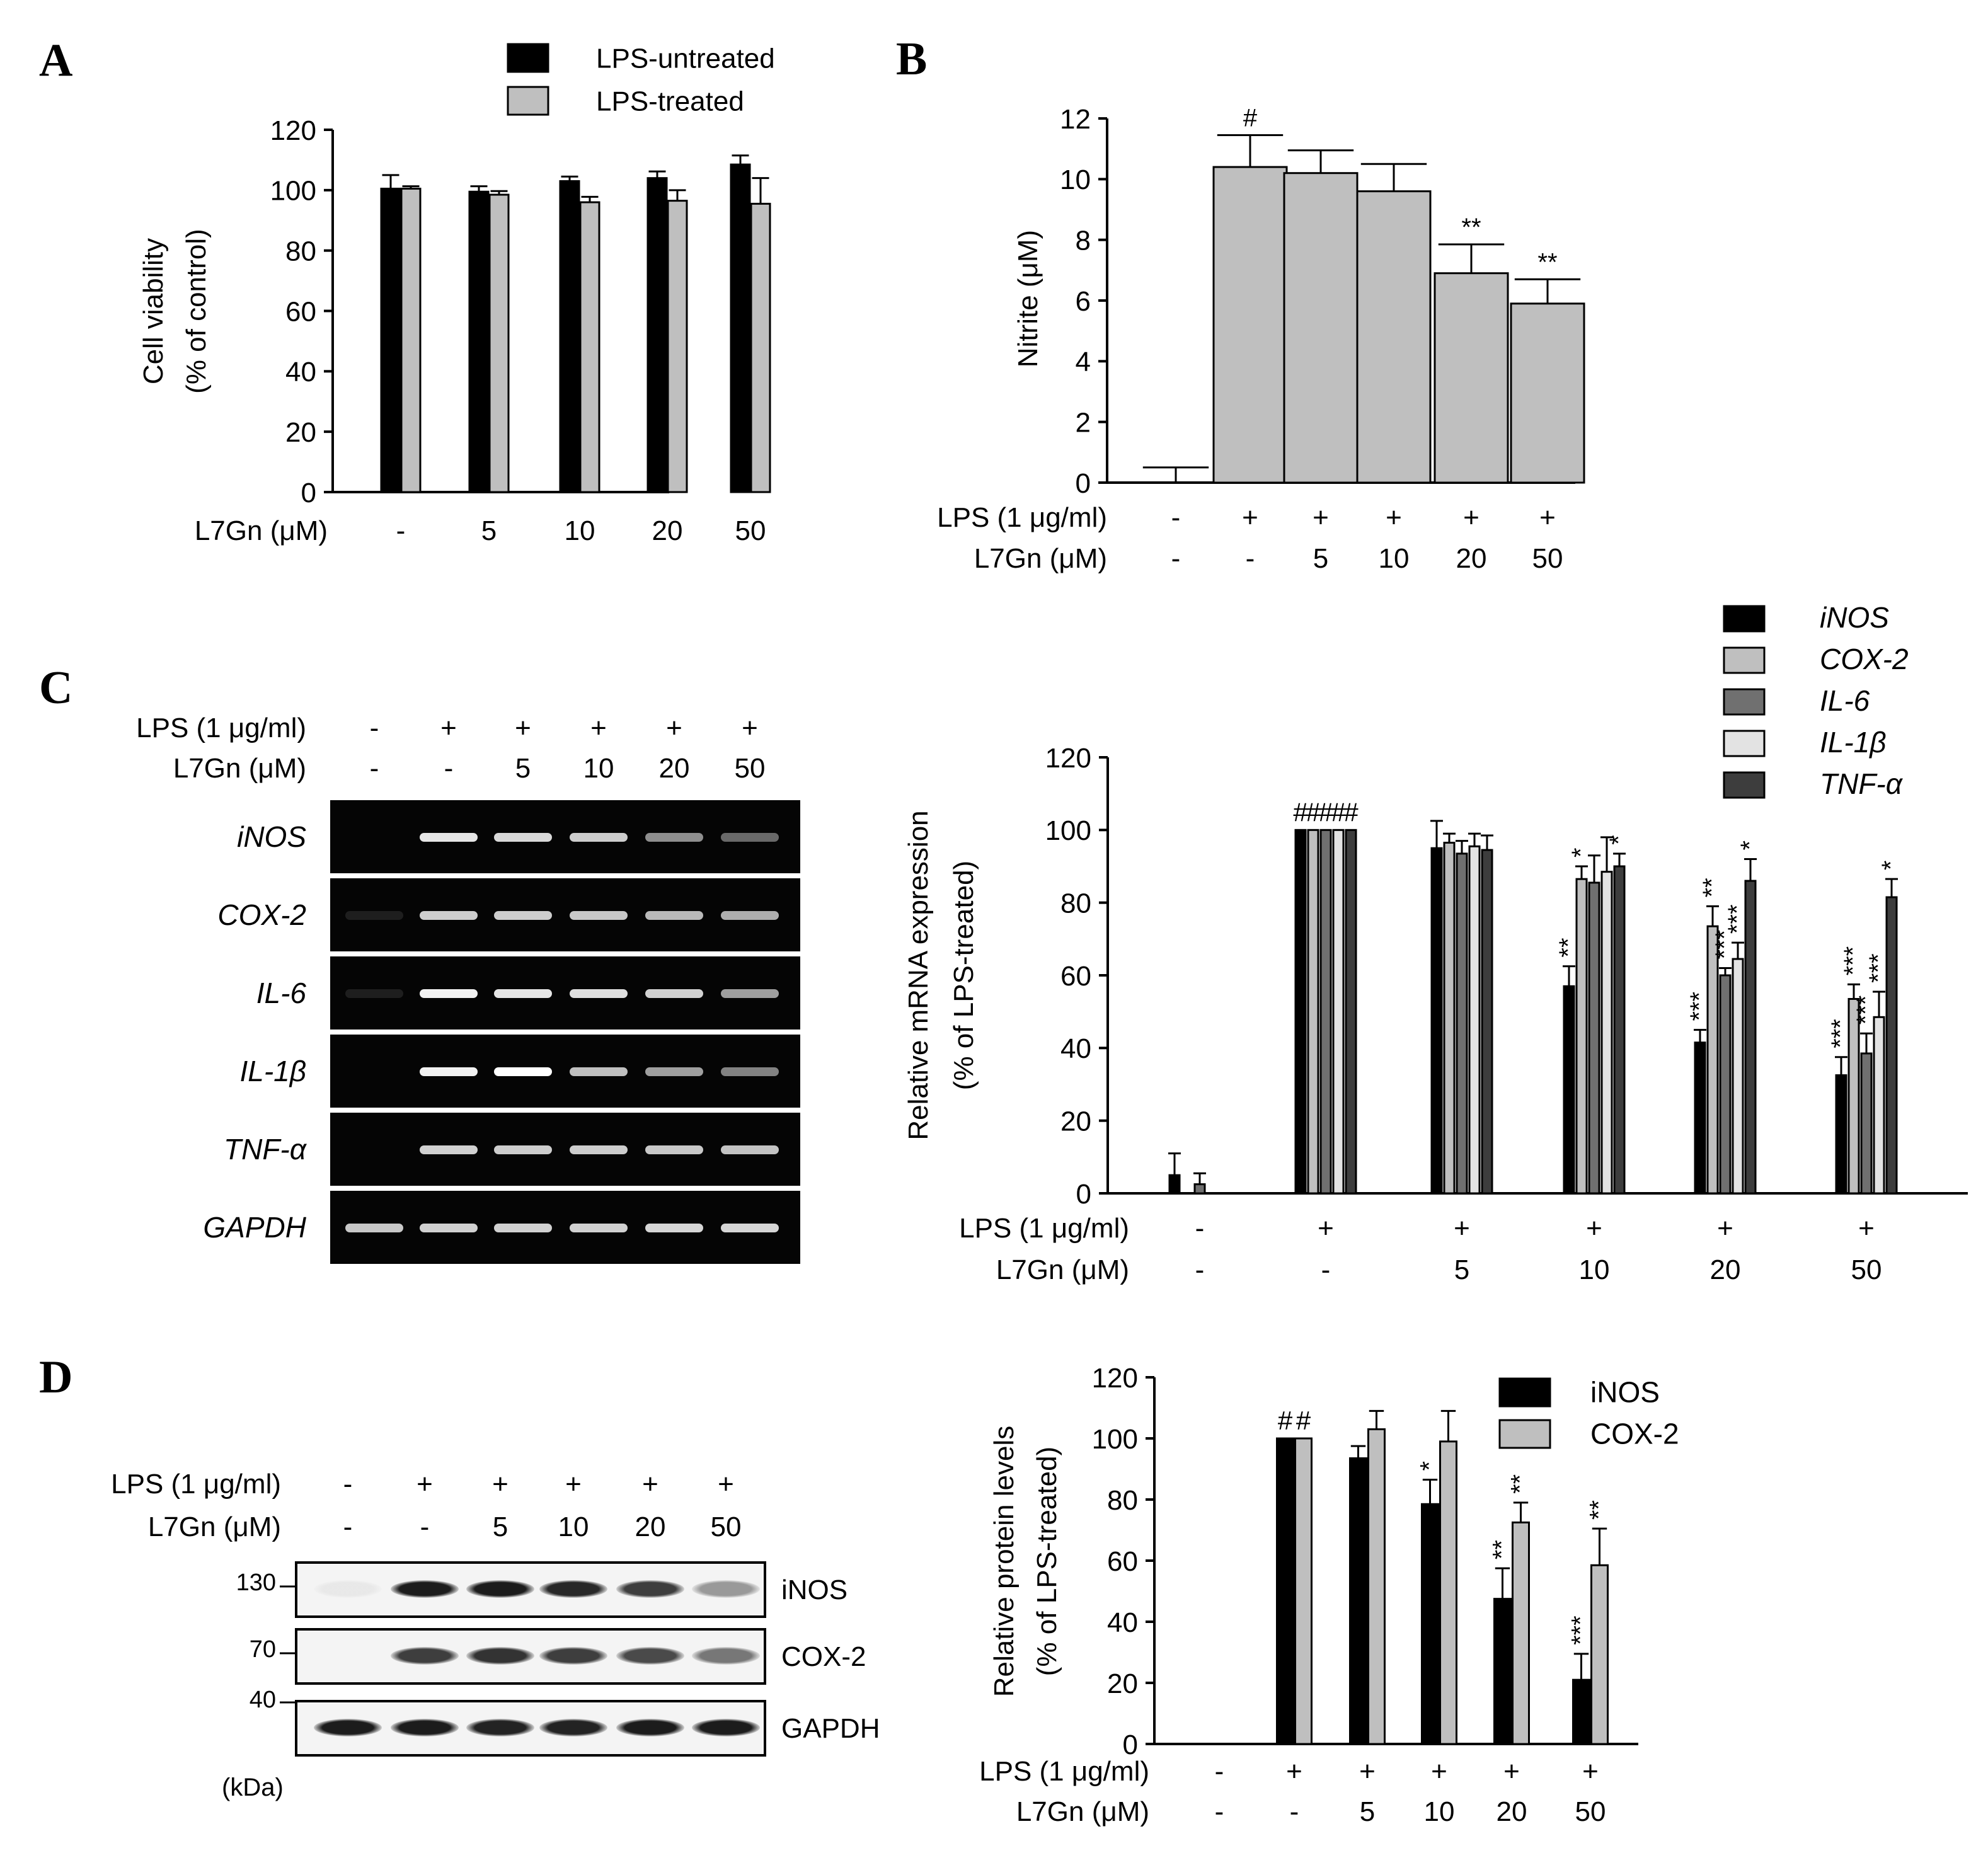 The width and height of the screenshot is (1988, 1870). Describe the element at coordinates (1075, 179) in the screenshot. I see `y-tick-label: 10` at that location.